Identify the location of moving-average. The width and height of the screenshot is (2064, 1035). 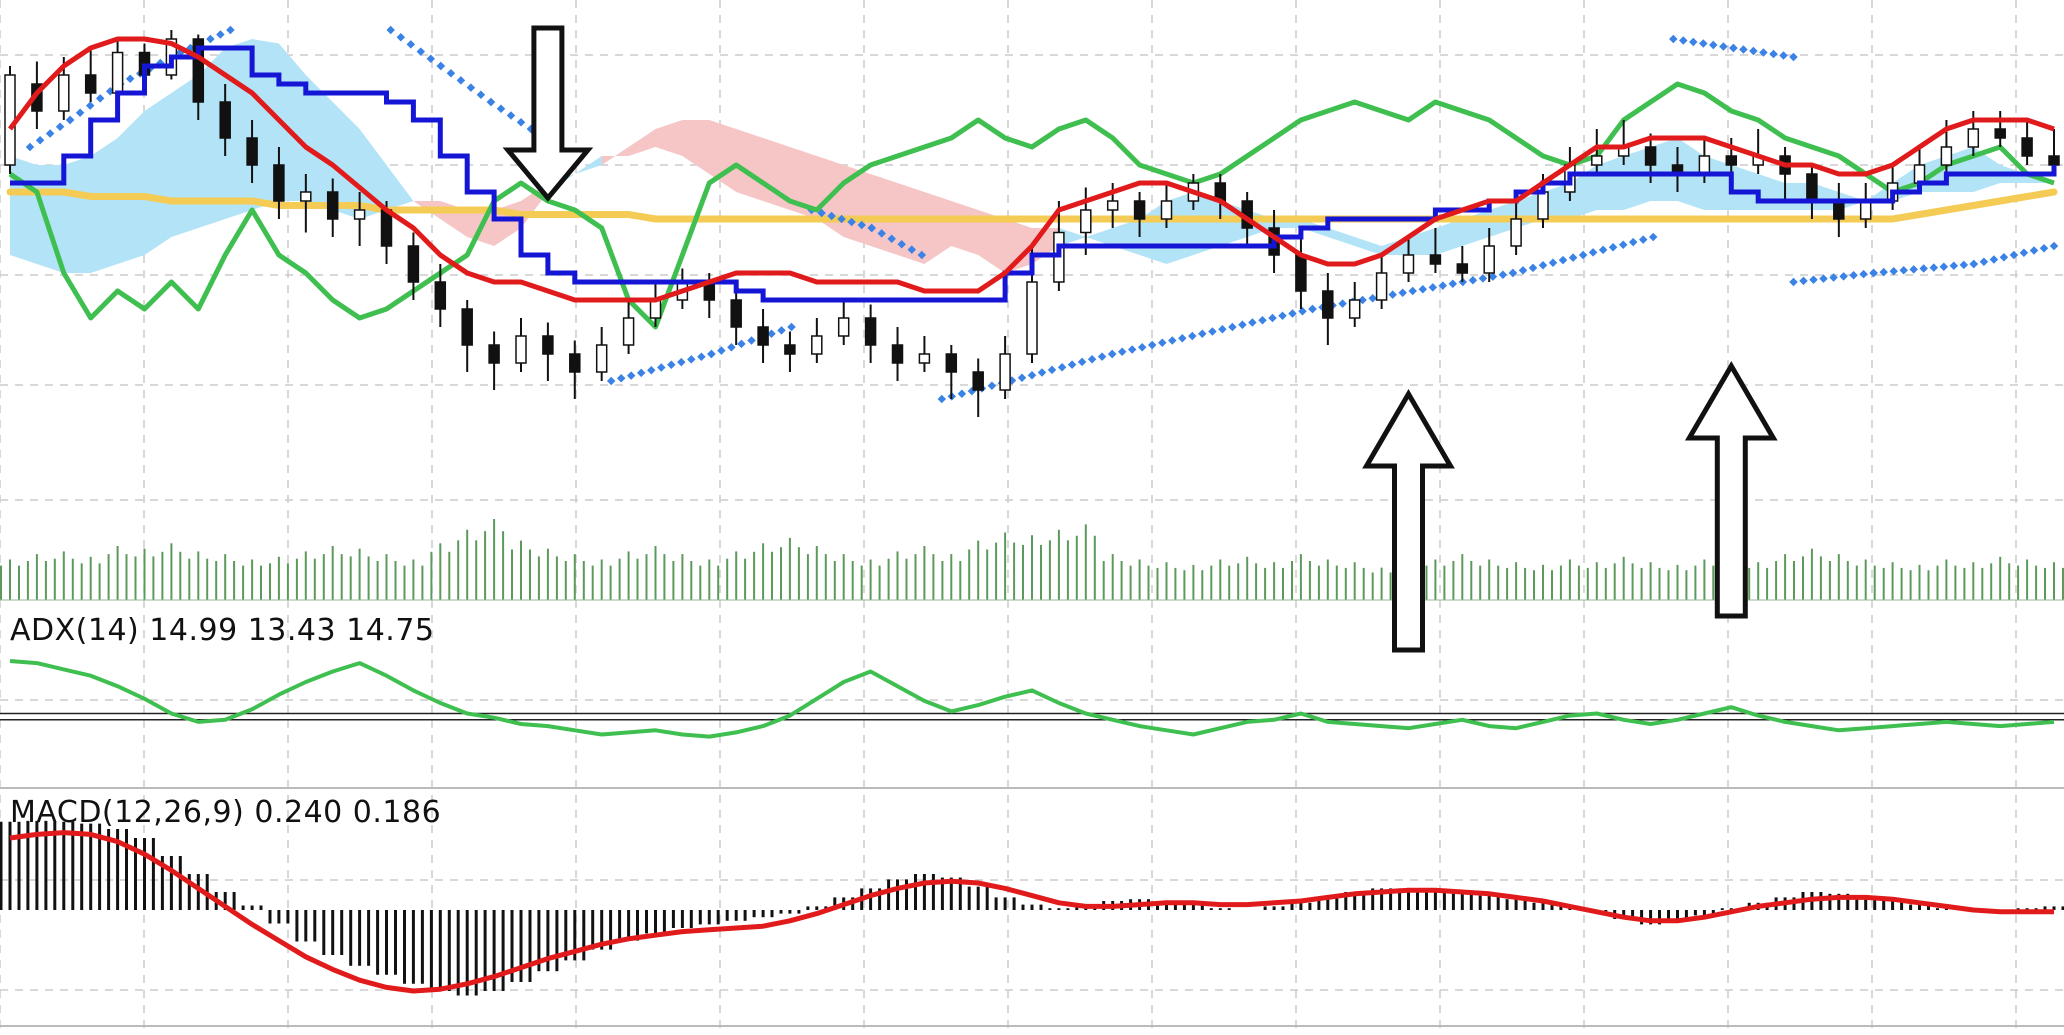
(1032, 205).